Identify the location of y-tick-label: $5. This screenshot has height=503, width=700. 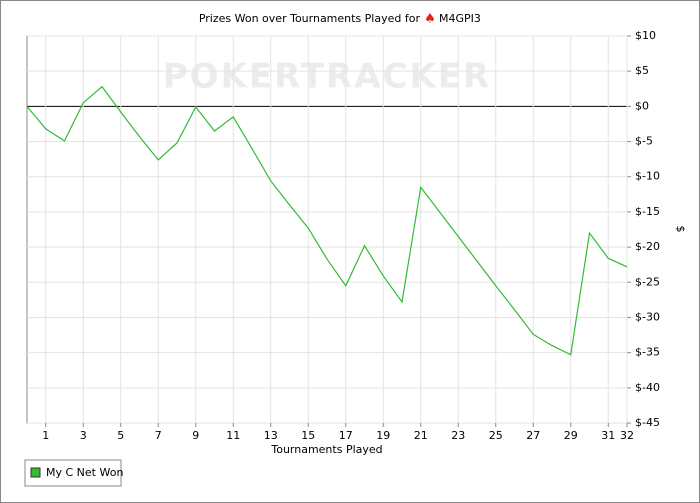
(642, 70).